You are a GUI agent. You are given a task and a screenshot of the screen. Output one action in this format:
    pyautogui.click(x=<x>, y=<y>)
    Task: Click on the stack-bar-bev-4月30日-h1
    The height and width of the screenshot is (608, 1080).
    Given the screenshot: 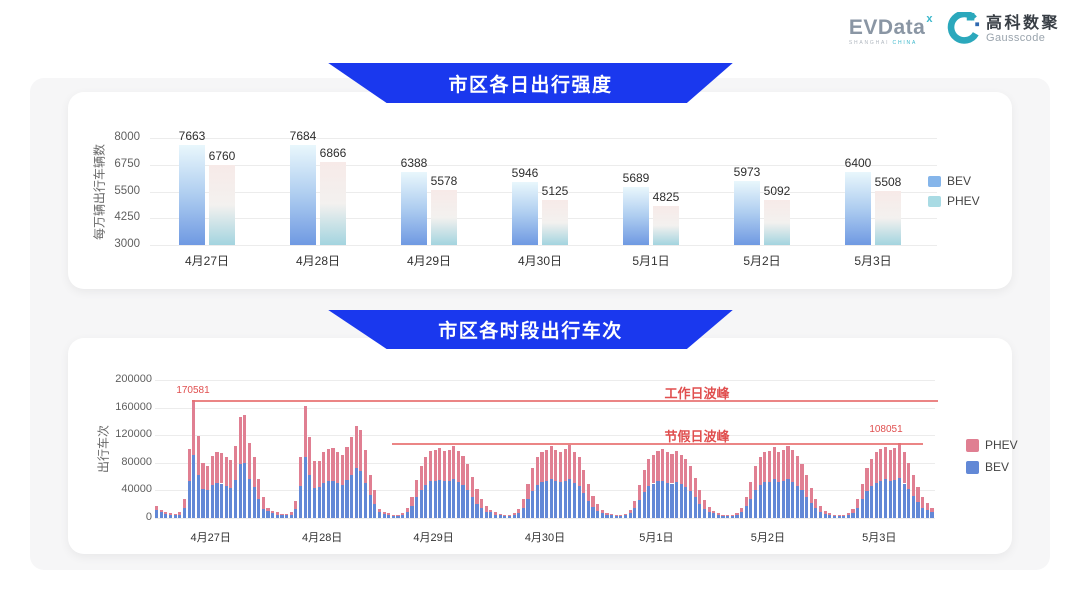 What is the action you would take?
    pyautogui.click(x=495, y=516)
    